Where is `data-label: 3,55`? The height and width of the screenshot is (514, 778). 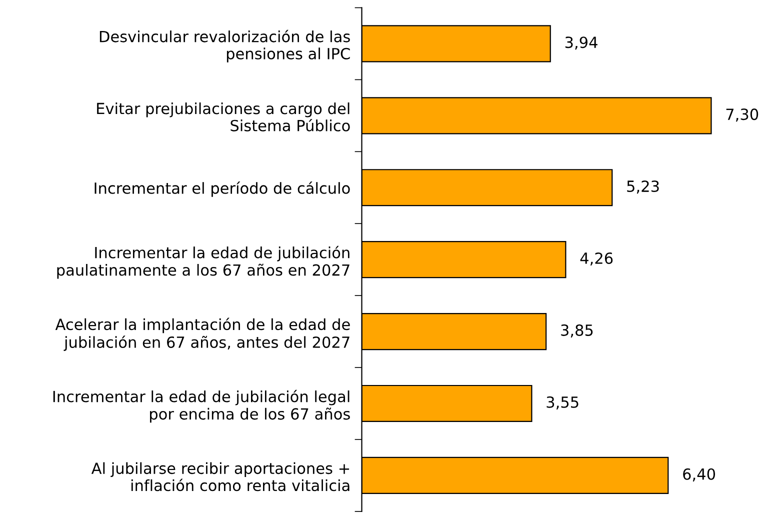
data-label: 3,55 is located at coordinates (562, 403).